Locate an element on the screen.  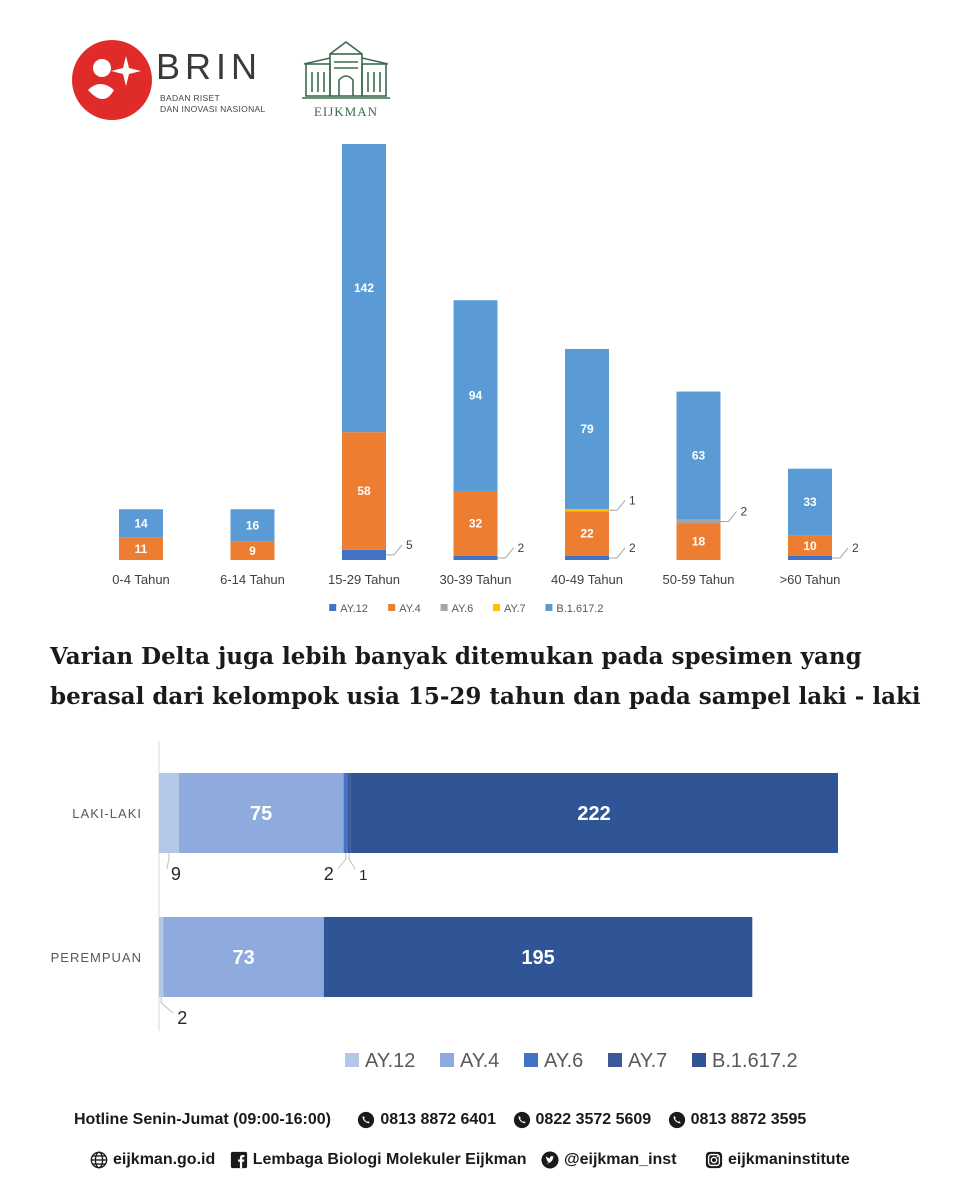
data-label-40-49-tahun-b-1-617-2: 79 is located at coordinates (587, 429).